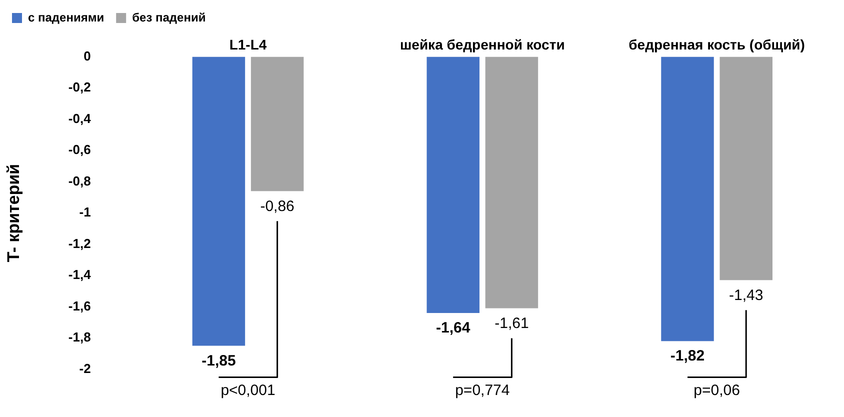  Describe the element at coordinates (79, 337) in the screenshot. I see `y-tick-label: -1,8` at that location.